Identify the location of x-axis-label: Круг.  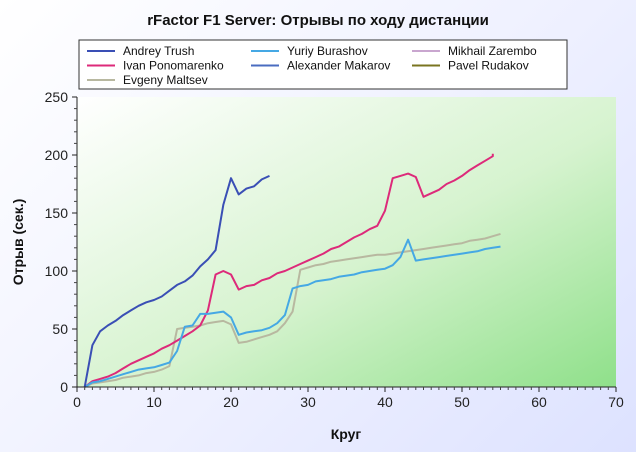
(346, 434).